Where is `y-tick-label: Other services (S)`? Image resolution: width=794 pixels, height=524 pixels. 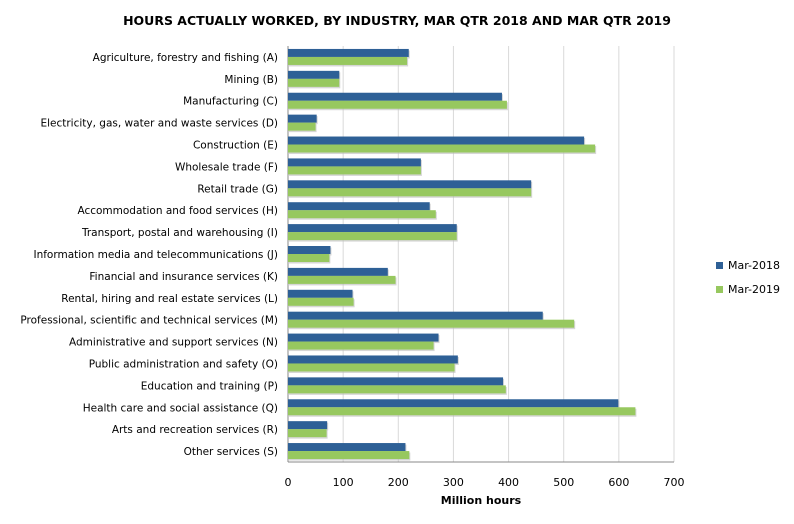
y-tick-label: Other services (S) is located at coordinates (231, 452).